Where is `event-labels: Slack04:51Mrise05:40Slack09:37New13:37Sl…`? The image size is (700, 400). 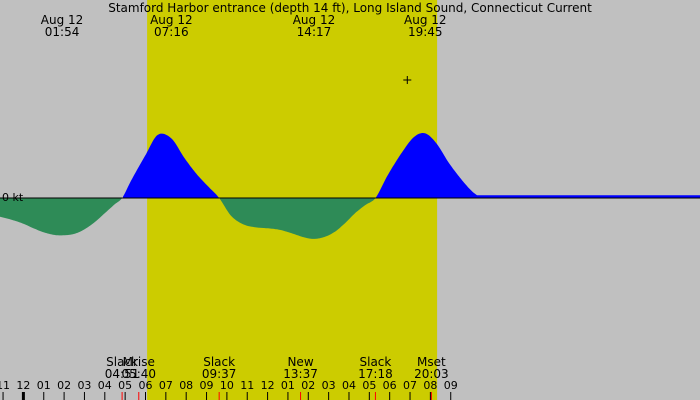 event-labels: Slack04:51Mrise05:40Slack09:37New13:37Sl… is located at coordinates (277, 377).